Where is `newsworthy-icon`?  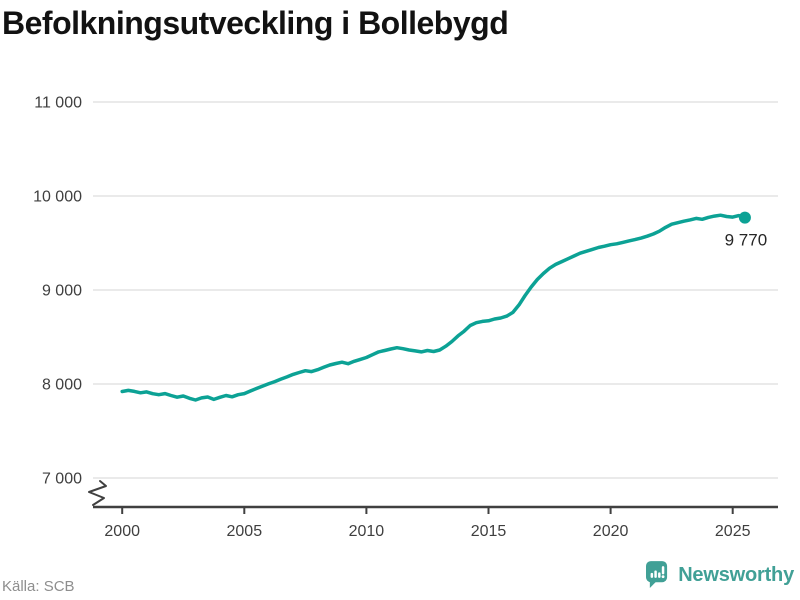 newsworthy-icon is located at coordinates (657, 574).